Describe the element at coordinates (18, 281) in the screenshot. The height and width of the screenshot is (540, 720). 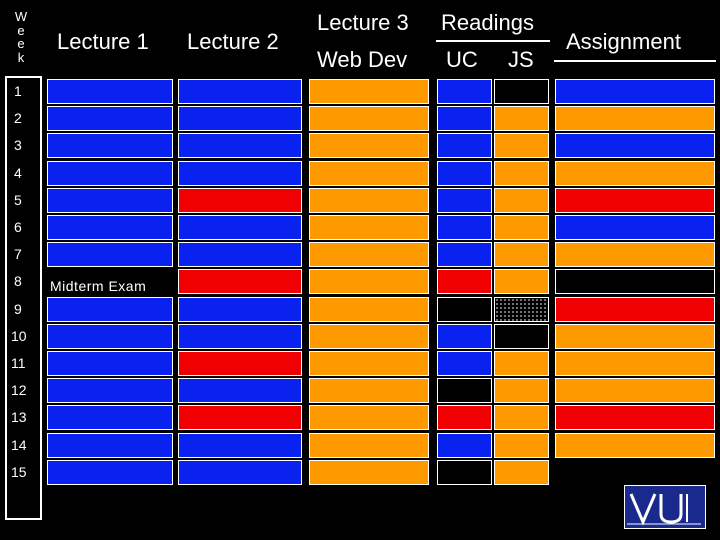
I see `week-number: 8` at that location.